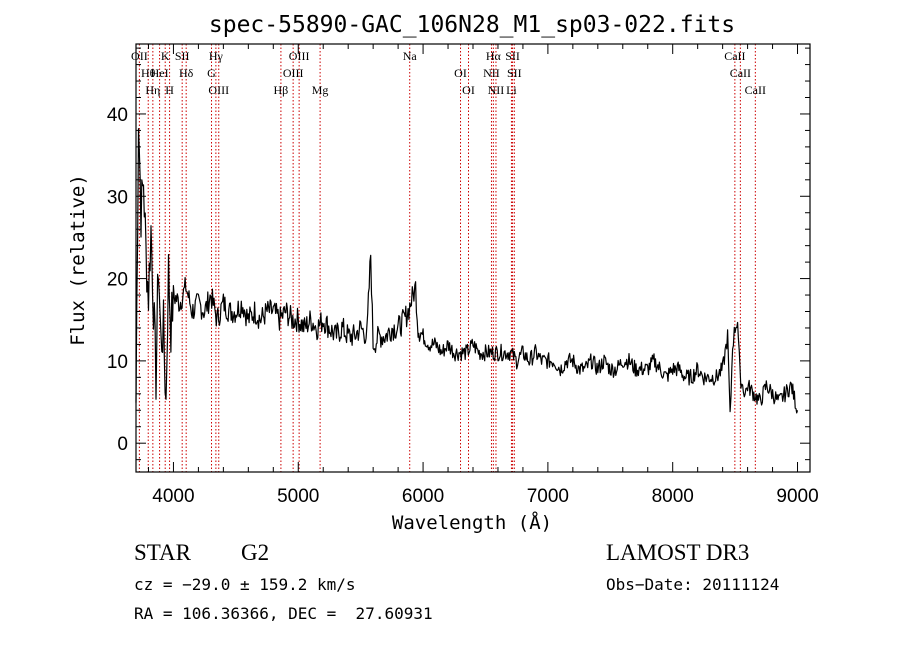 The height and width of the screenshot is (649, 900). Describe the element at coordinates (281, 90) in the screenshot. I see `line-label-11: Hβ` at that location.